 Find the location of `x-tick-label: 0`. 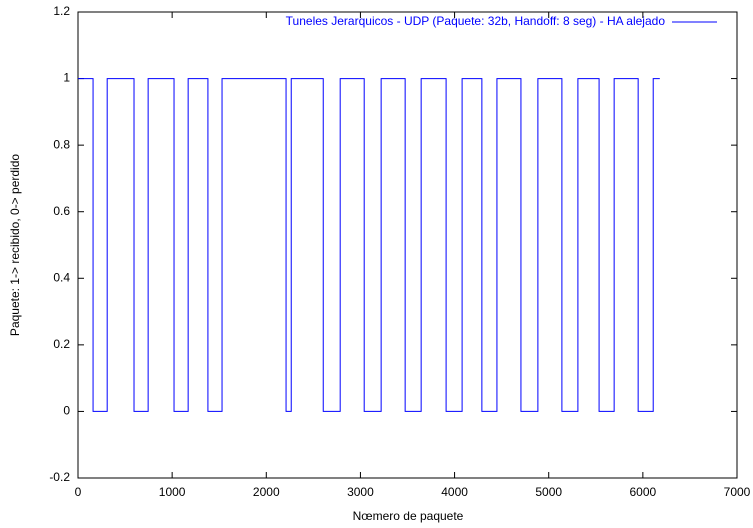

x-tick-label: 0 is located at coordinates (78, 492).